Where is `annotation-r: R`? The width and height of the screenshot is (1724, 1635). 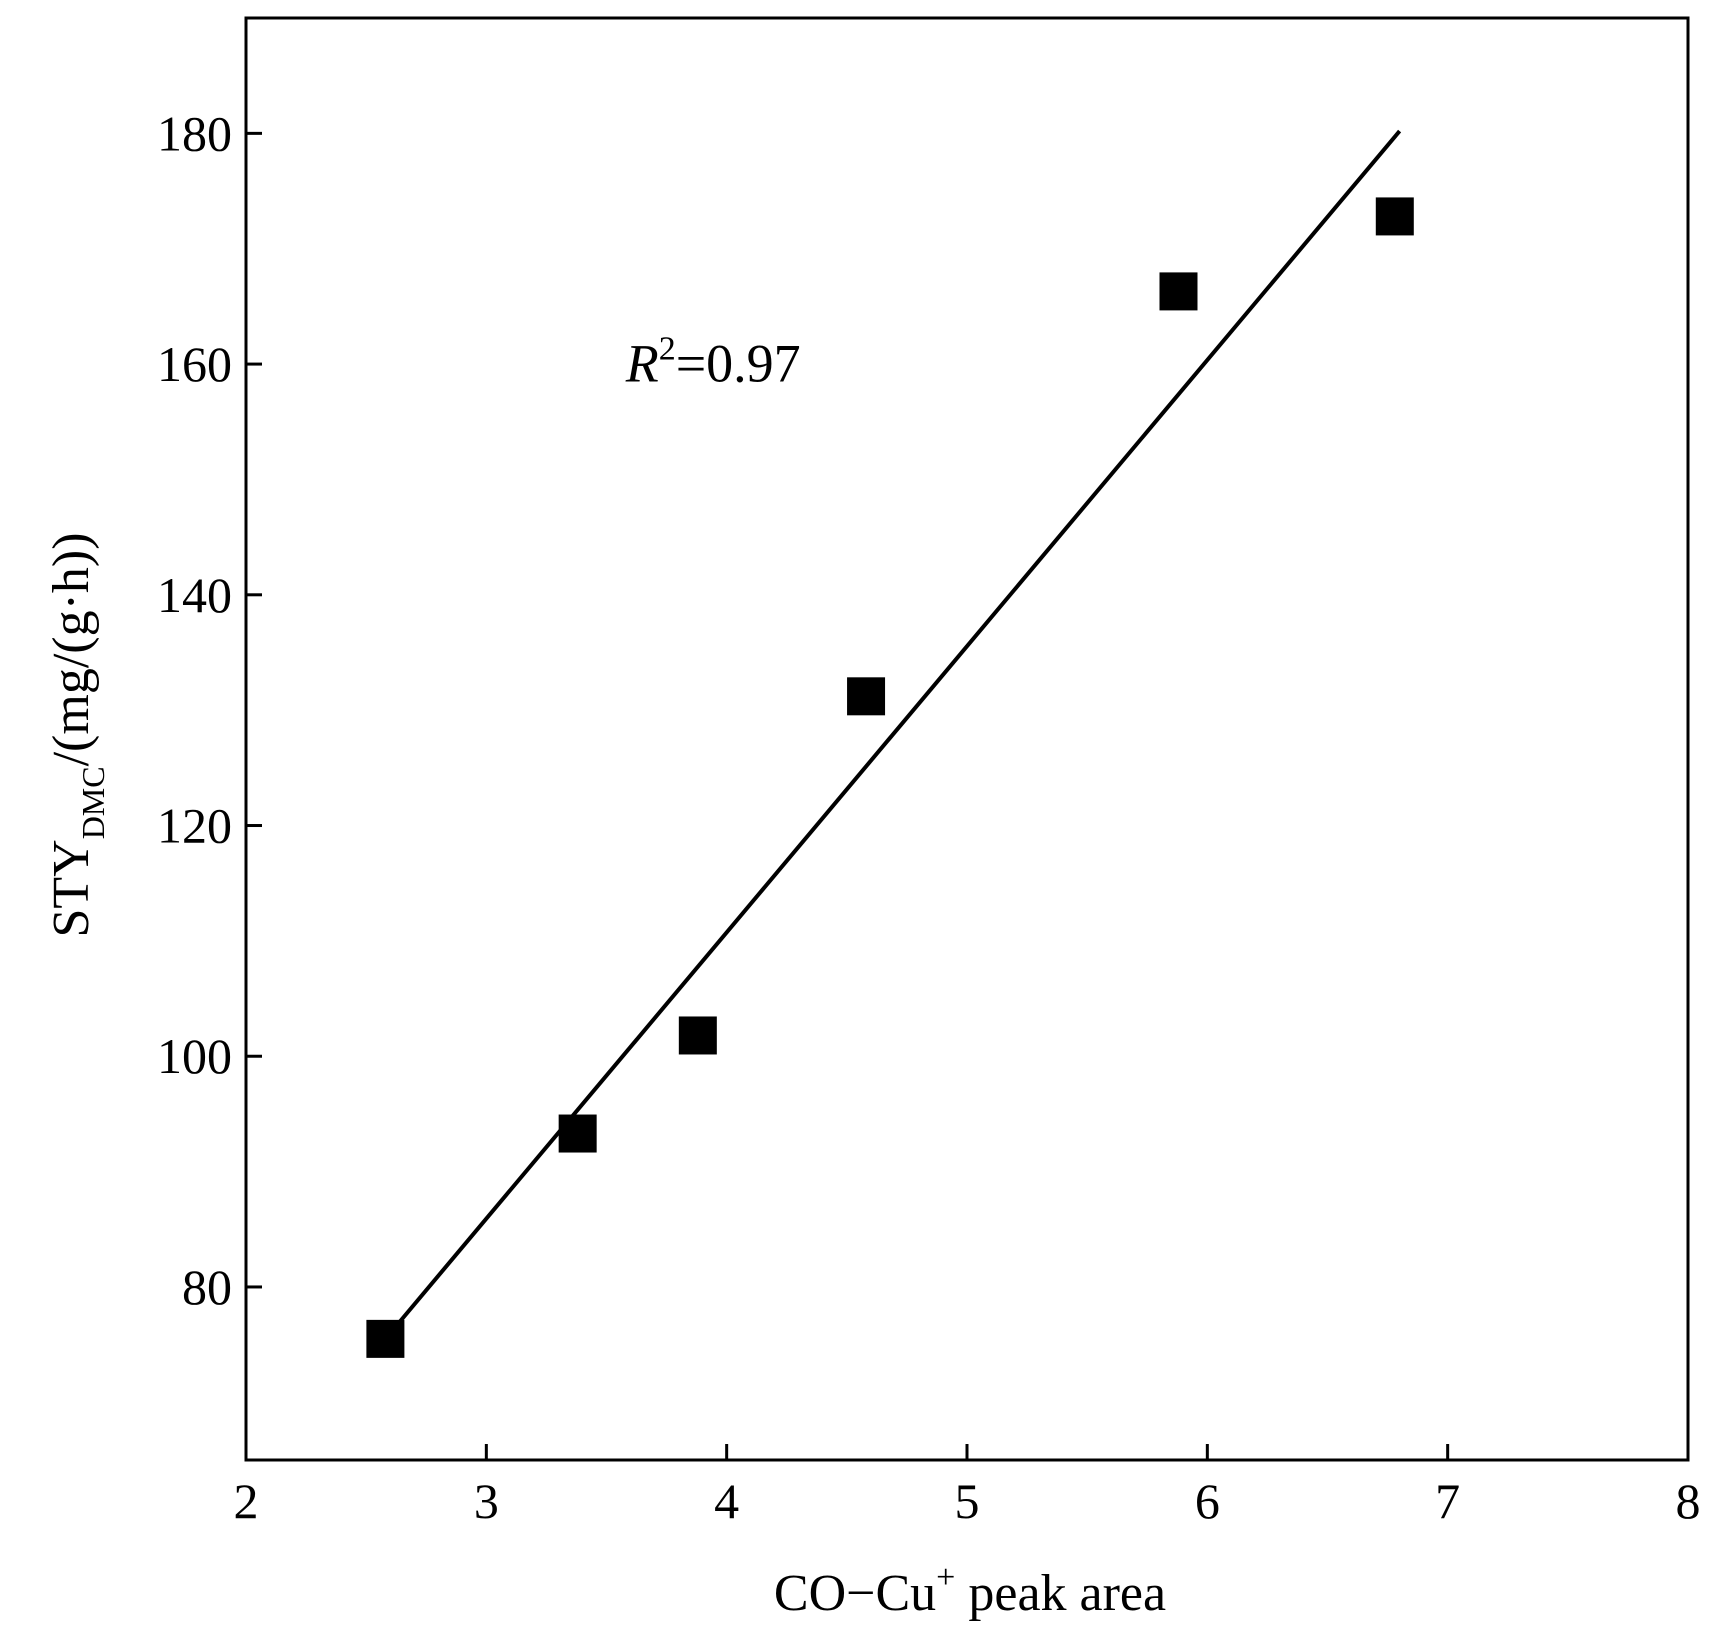 annotation-r: R is located at coordinates (642, 363).